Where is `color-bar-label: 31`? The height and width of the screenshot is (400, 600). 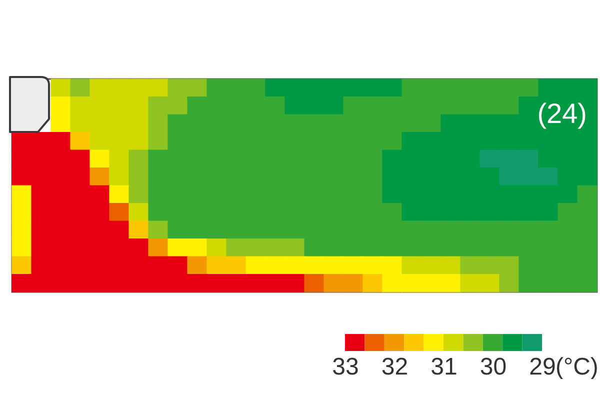
color-bar-label: 31 is located at coordinates (444, 367).